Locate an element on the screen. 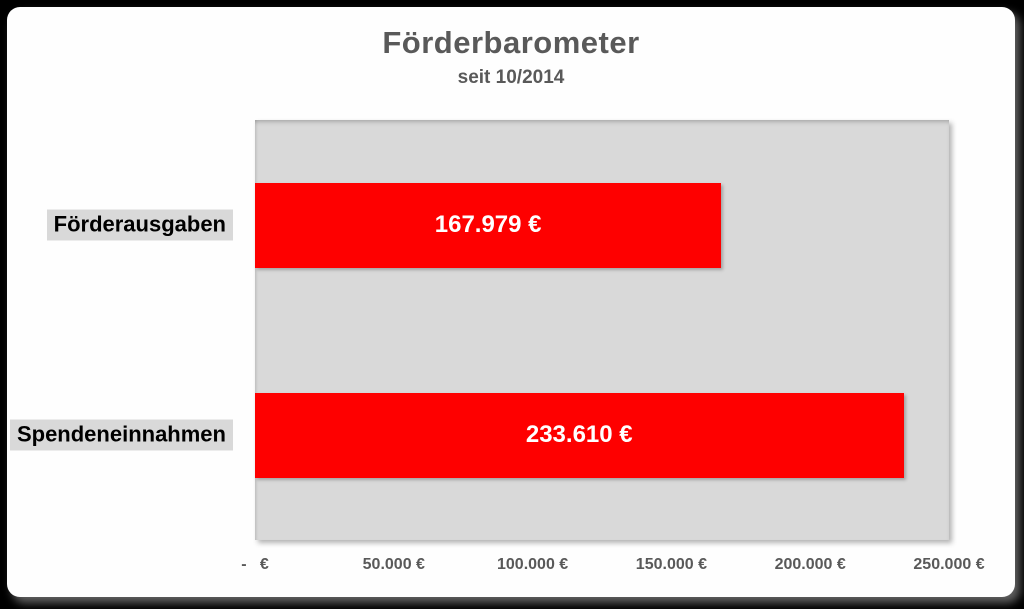  chart-header: Förderbarometer seit 10/2014 is located at coordinates (511, 57).